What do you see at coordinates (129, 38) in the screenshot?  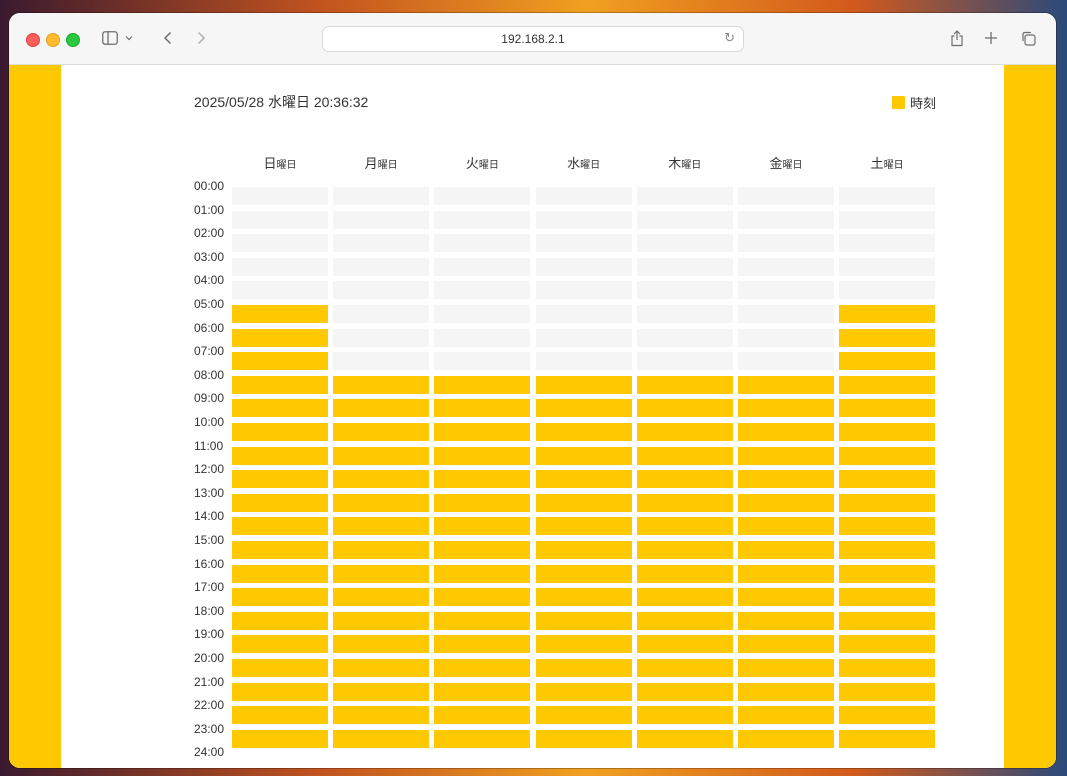 I see `chevron-down-icon` at bounding box center [129, 38].